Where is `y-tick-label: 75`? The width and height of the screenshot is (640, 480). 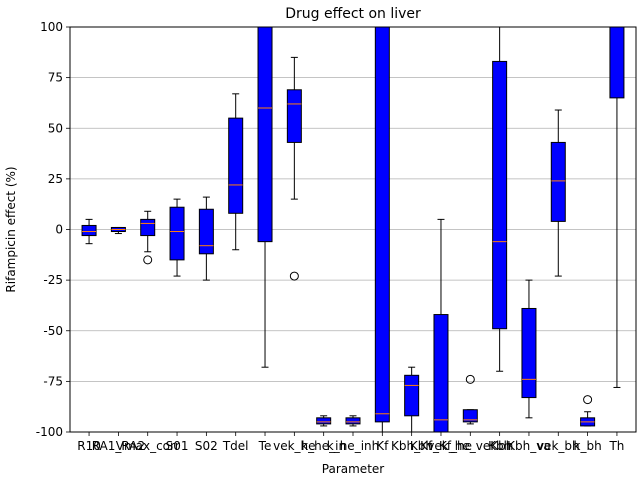 y-tick-label: 75 is located at coordinates (55, 78).